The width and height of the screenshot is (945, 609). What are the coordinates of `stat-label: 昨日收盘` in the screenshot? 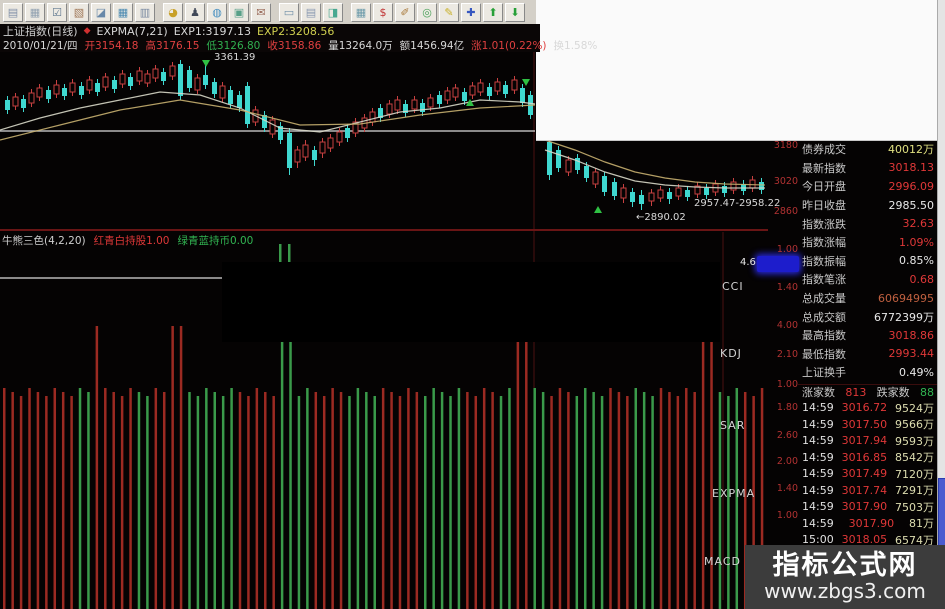 It's located at (824, 206).